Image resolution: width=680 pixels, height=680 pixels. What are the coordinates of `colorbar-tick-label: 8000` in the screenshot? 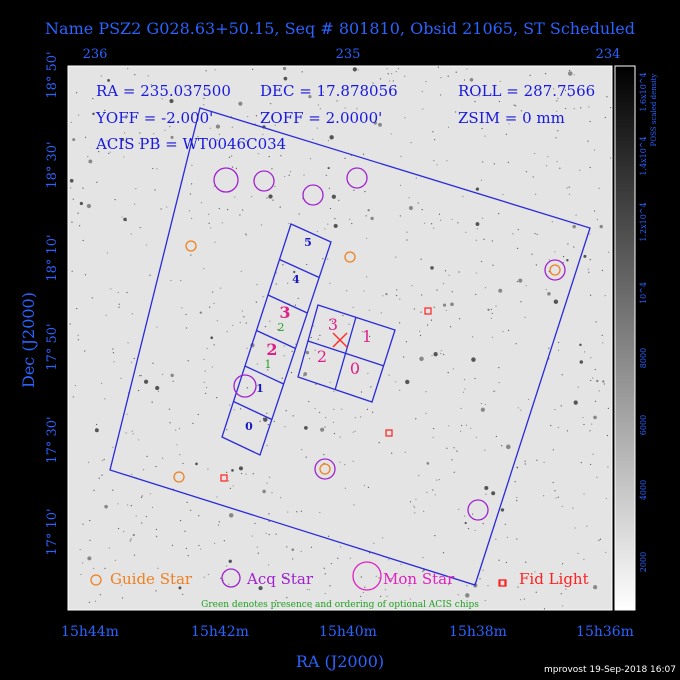 It's located at (643, 358).